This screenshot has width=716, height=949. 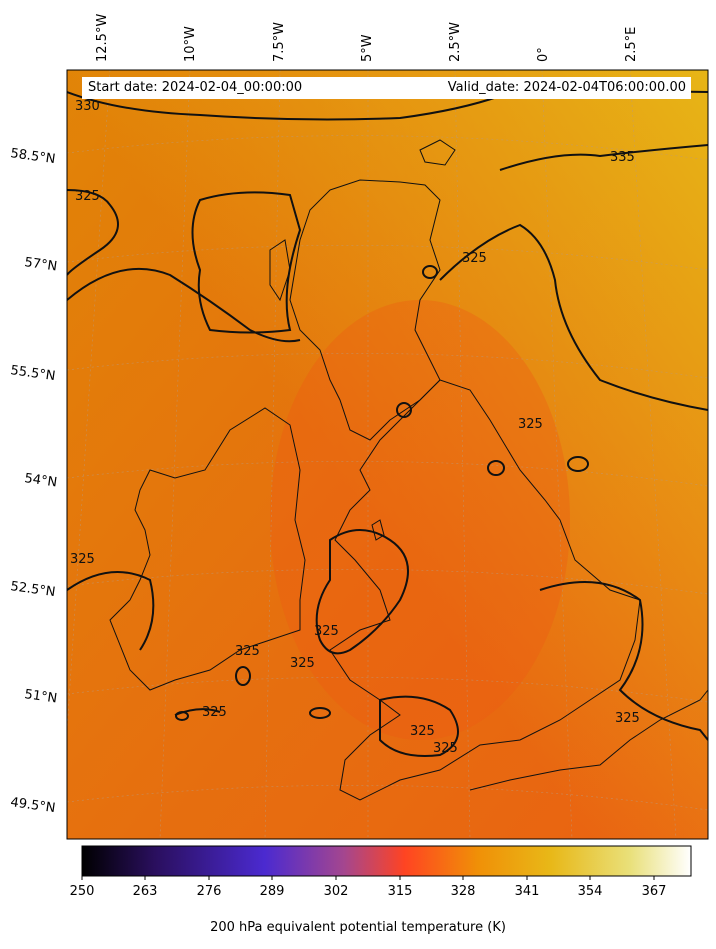 I want to click on lat-label: 55.5°N, so click(x=32, y=373).